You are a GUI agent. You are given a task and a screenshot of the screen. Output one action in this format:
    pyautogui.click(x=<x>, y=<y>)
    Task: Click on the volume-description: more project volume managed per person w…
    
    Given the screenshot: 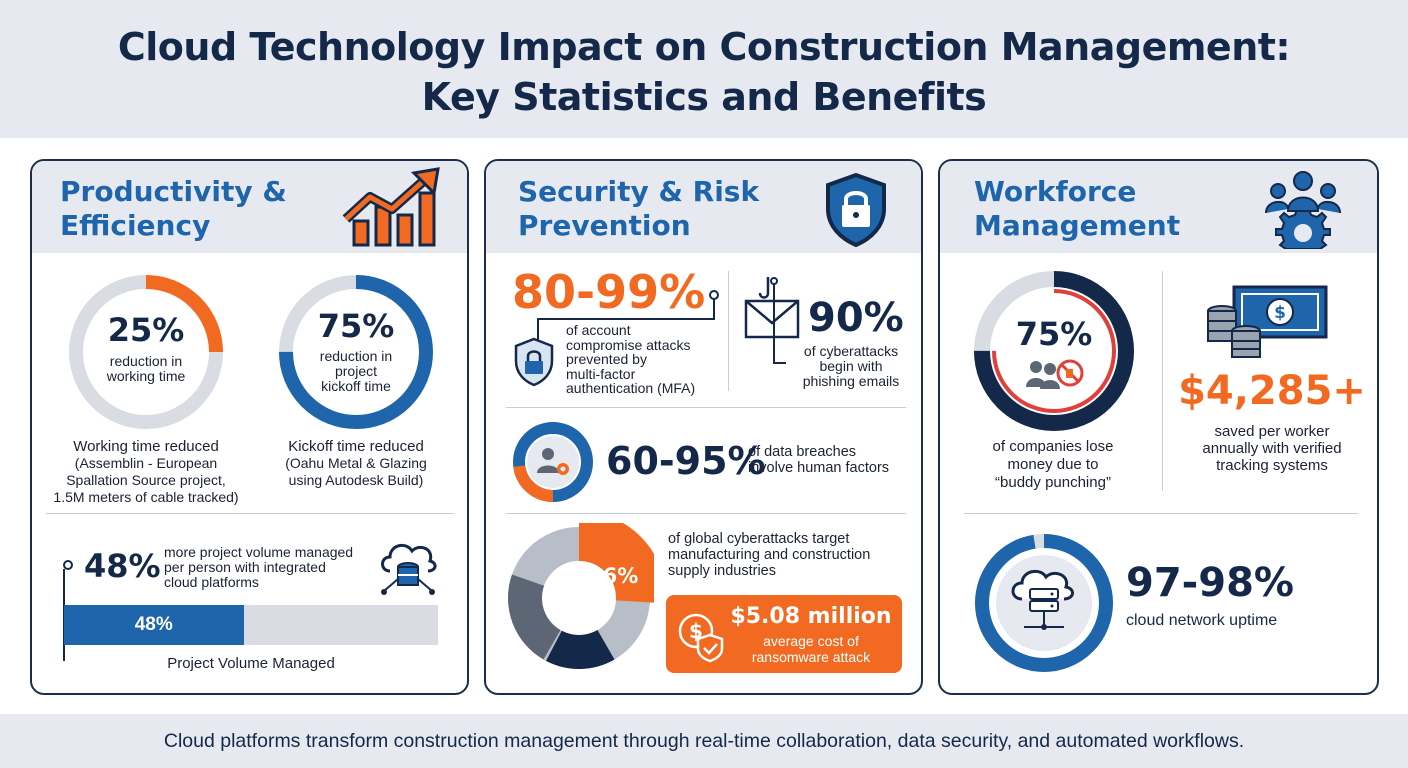 What is the action you would take?
    pyautogui.click(x=274, y=567)
    